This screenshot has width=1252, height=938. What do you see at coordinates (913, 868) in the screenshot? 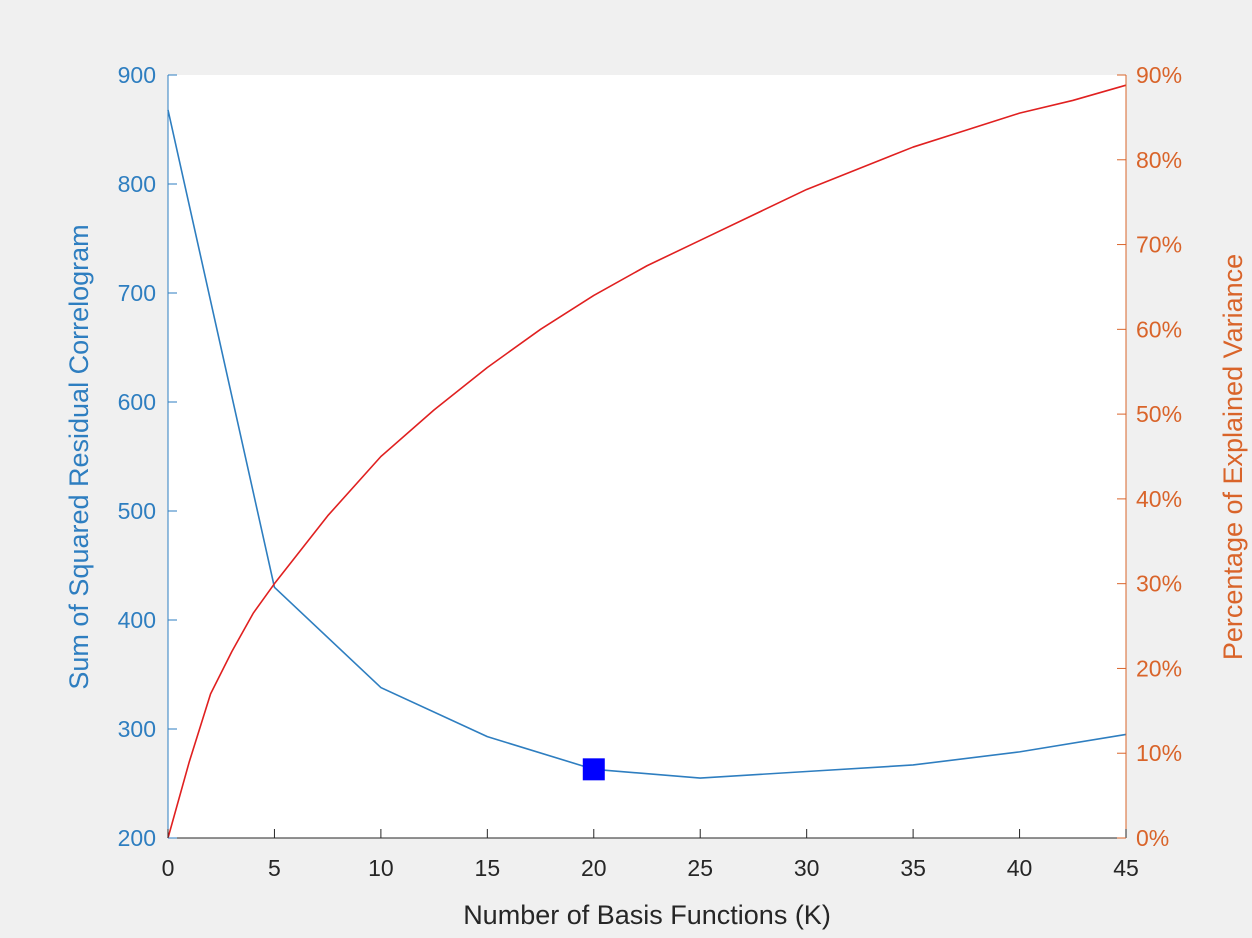
I see `x-tick-label: 35` at bounding box center [913, 868].